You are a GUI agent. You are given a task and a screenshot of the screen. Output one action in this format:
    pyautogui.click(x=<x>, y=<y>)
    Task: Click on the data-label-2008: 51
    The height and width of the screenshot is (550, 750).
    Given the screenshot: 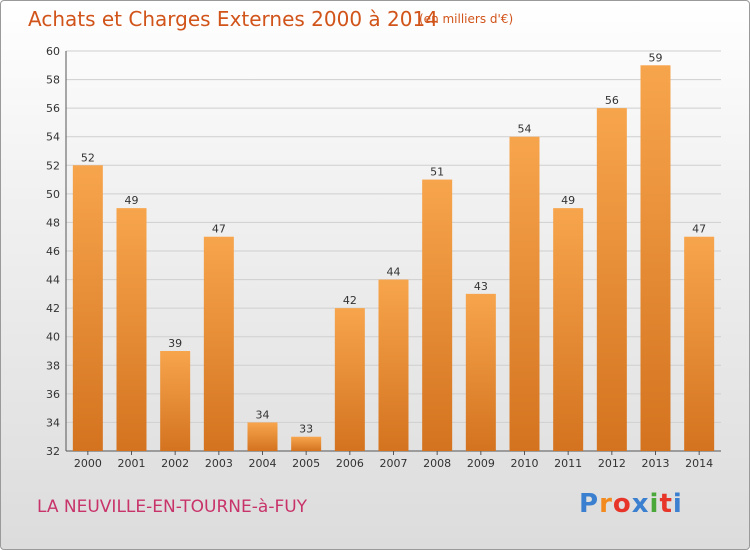 What is the action you would take?
    pyautogui.click(x=437, y=172)
    